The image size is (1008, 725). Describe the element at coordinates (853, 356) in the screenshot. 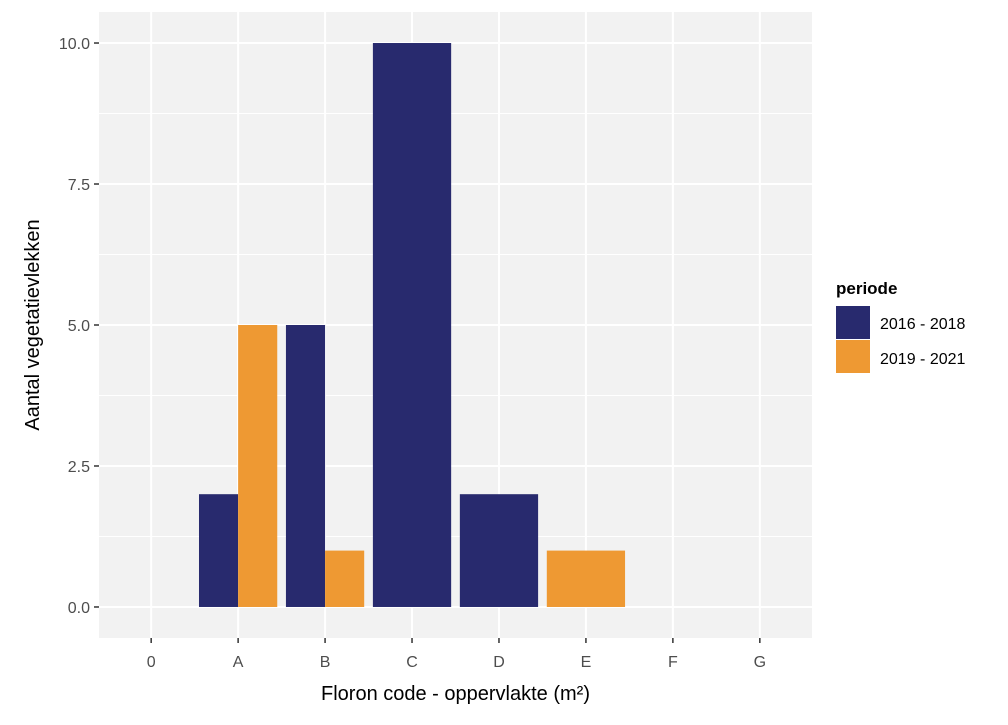

I see `legend-key-2019-2021` at that location.